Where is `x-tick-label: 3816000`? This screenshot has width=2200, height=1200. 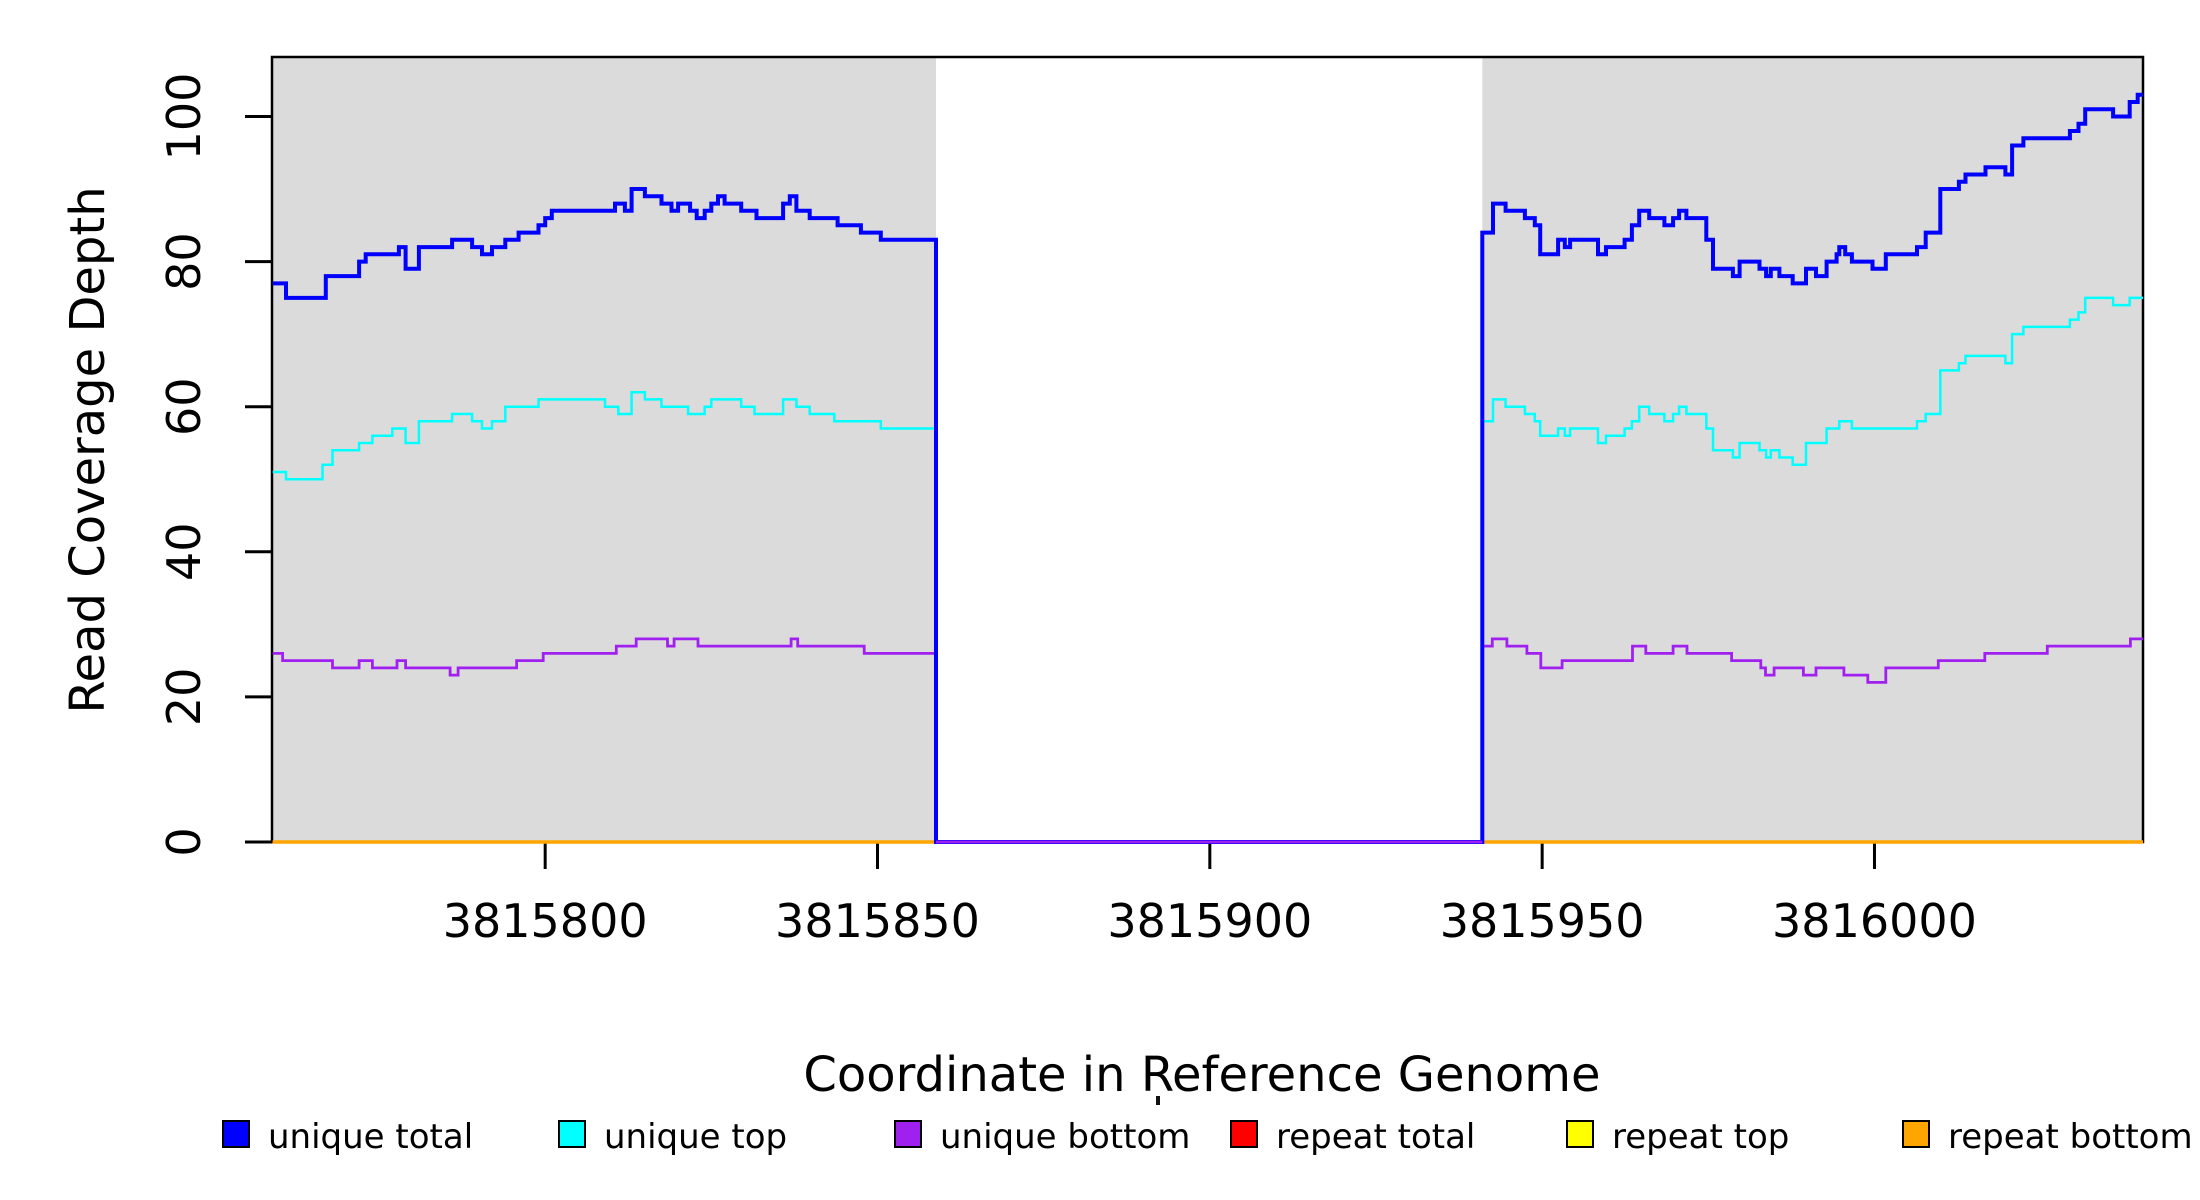 x-tick-label: 3816000 is located at coordinates (1874, 921).